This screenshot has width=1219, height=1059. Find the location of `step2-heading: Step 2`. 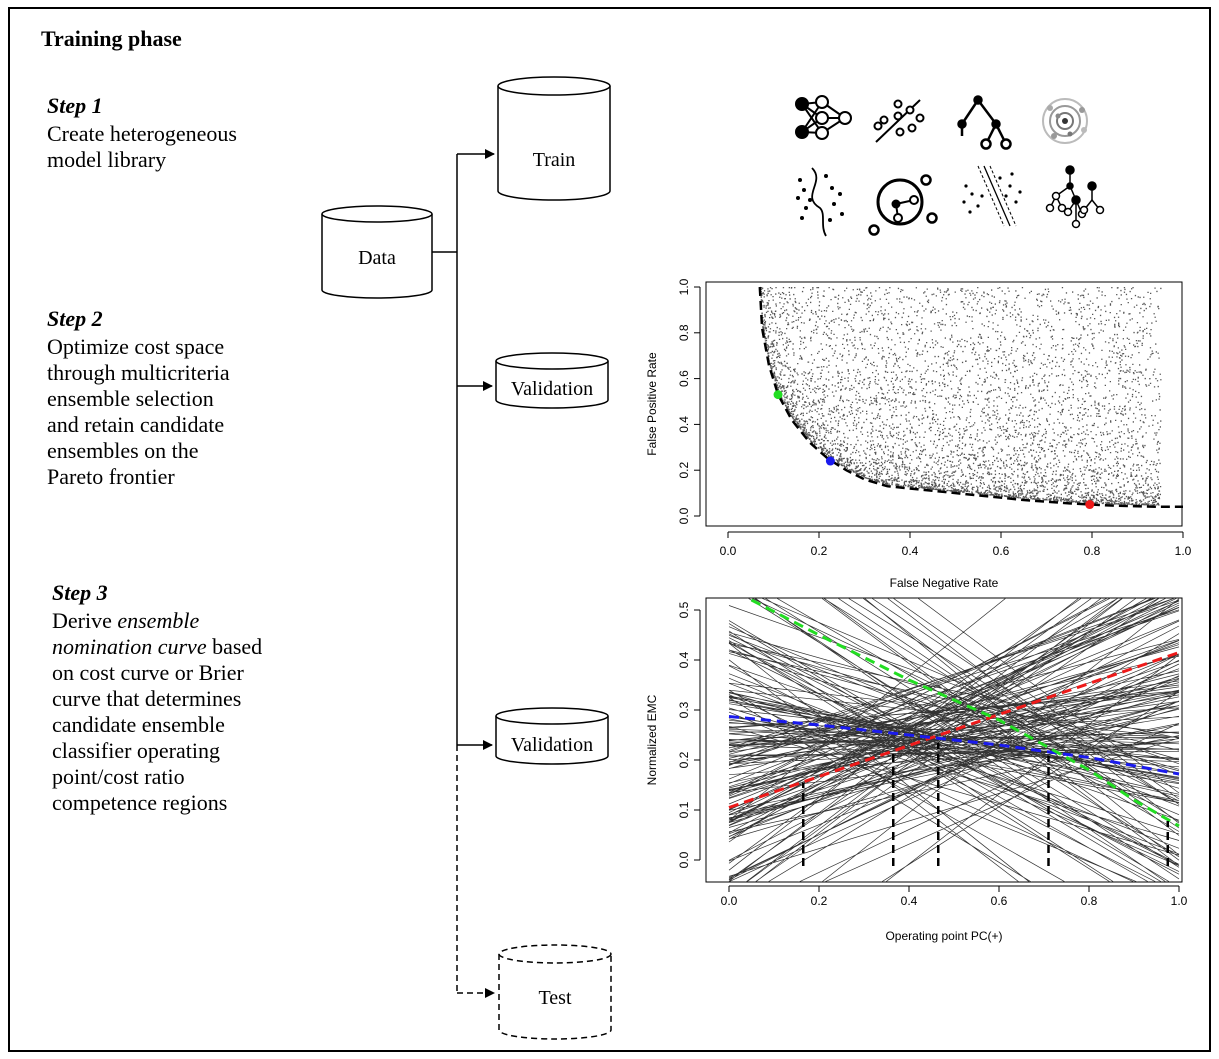

step2-heading: Step 2 is located at coordinates (75, 318).